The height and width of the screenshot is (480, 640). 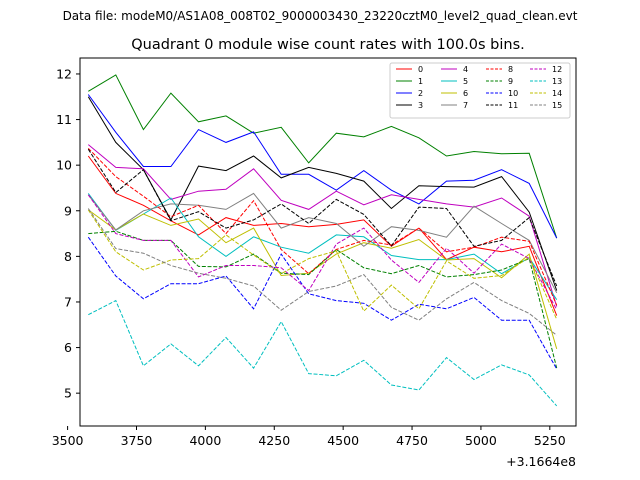 I want to click on x-tick-label: 4000, so click(x=205, y=440).